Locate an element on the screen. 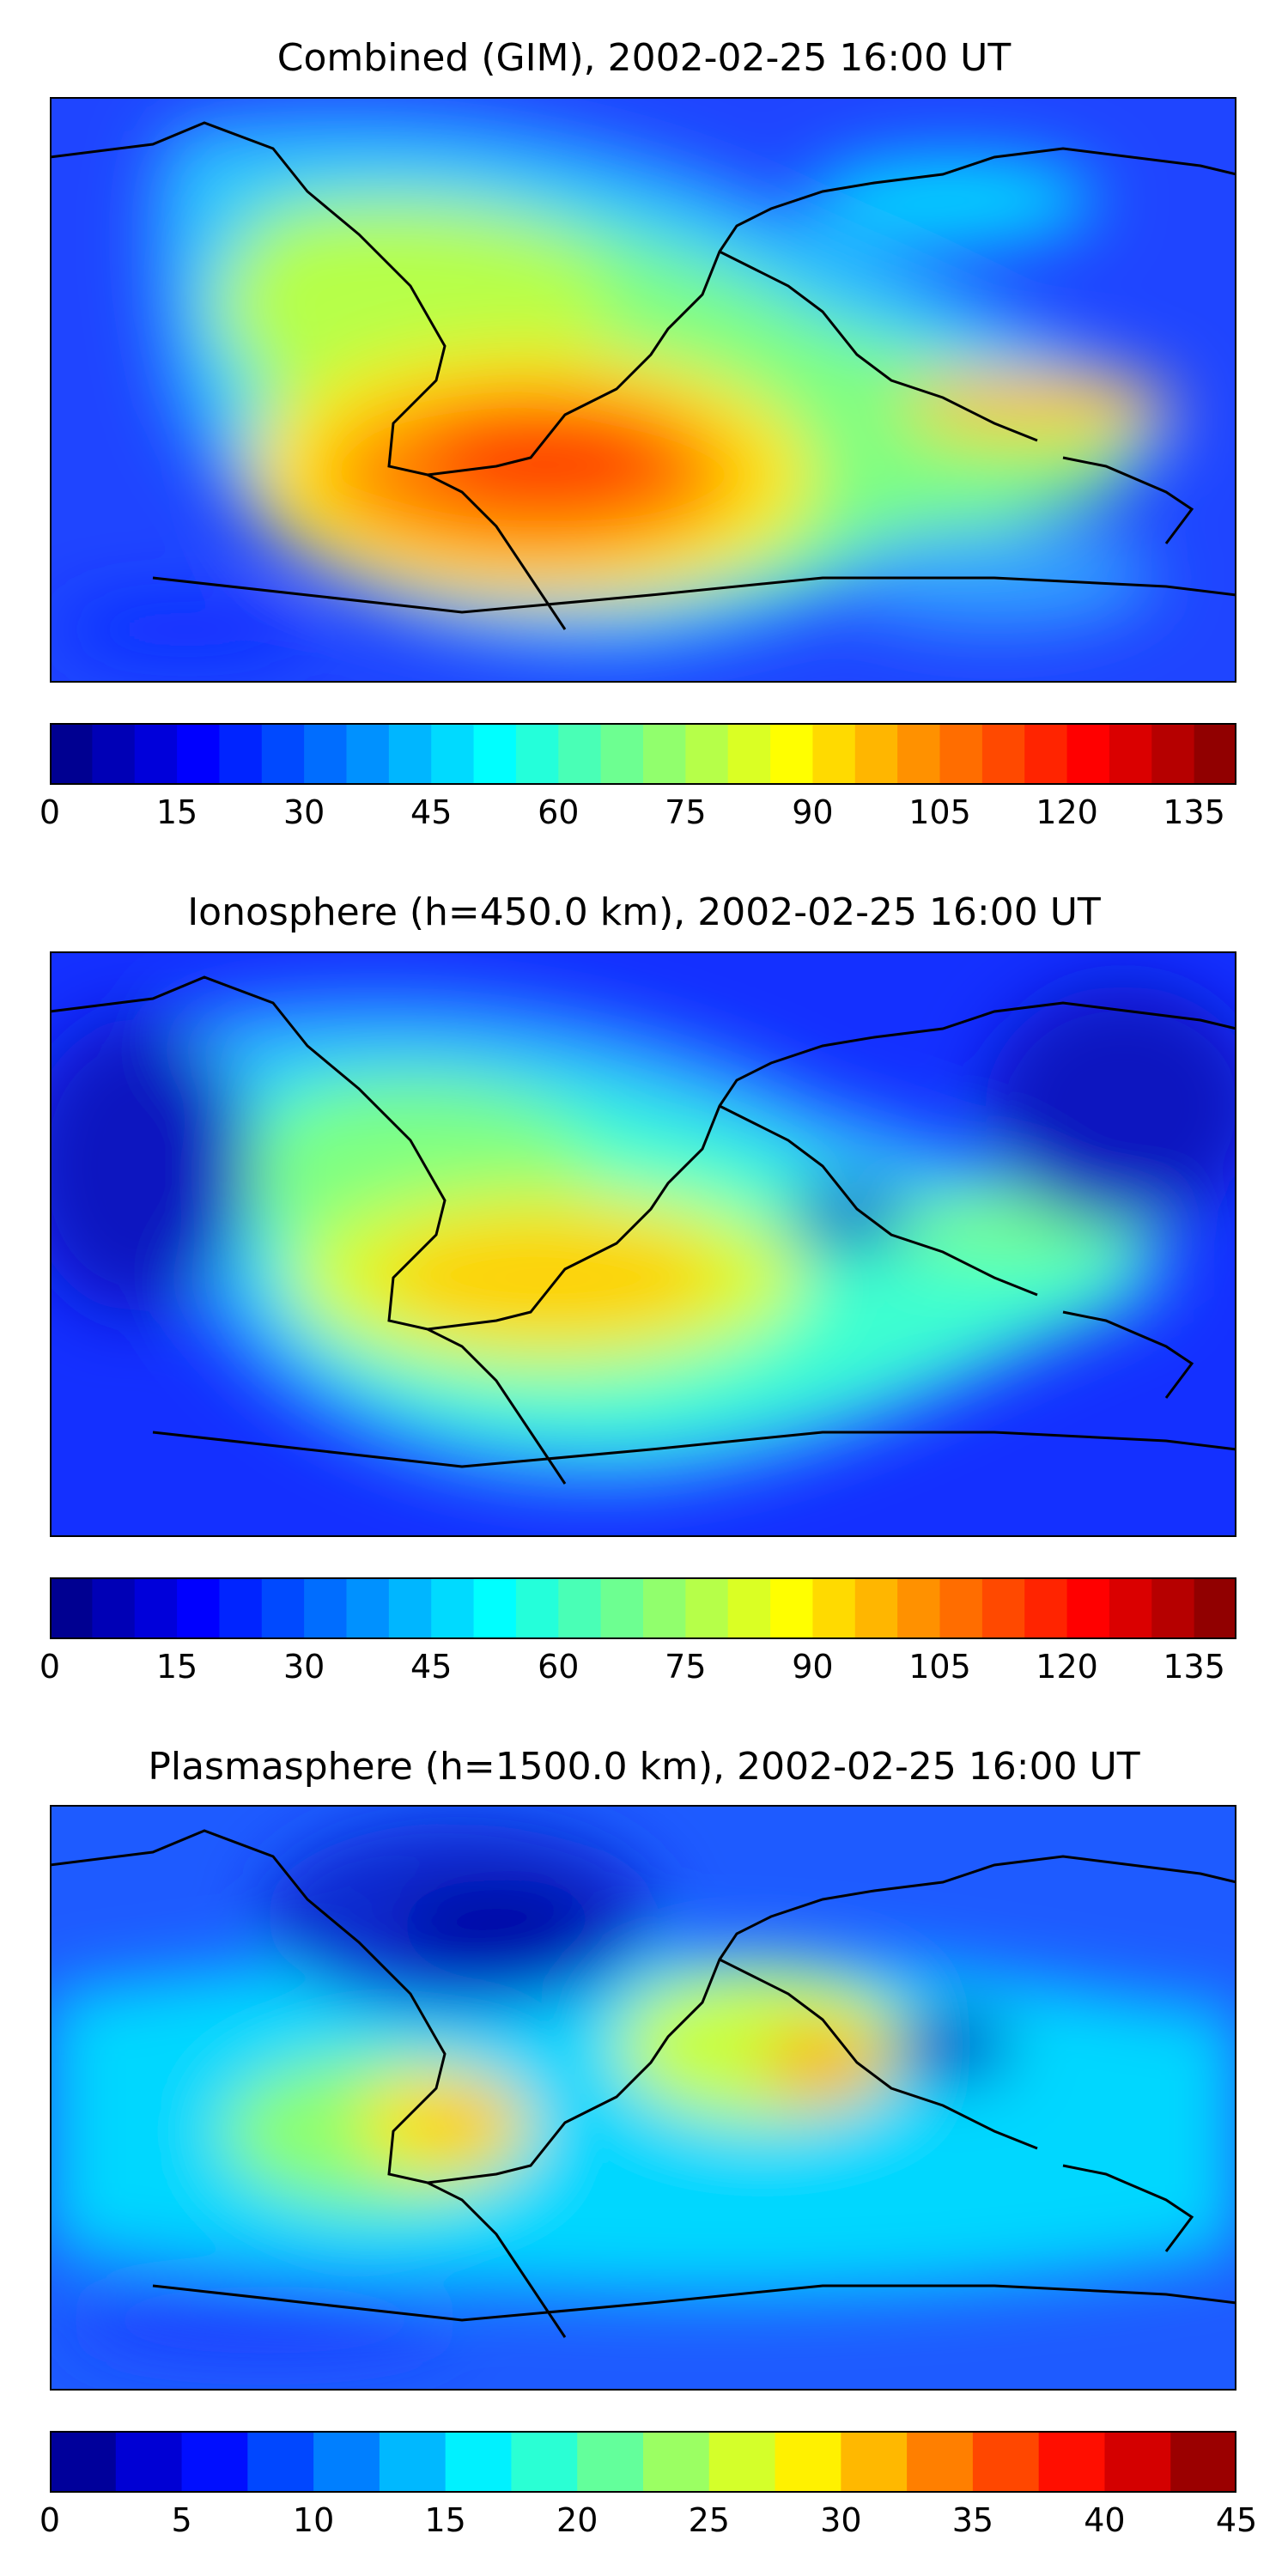 This screenshot has height=2576, width=1288. colorbar-tick-label: 5 is located at coordinates (181, 2520).